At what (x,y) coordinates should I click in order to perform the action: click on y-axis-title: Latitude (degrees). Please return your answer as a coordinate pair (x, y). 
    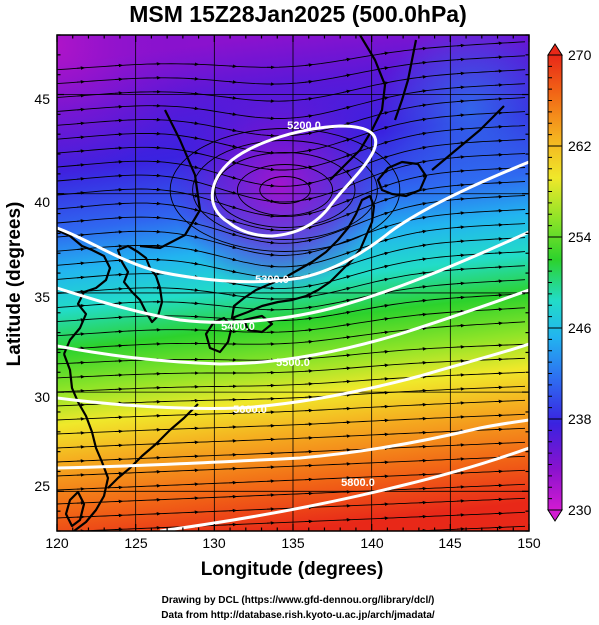
    Looking at the image, I should click on (14, 284).